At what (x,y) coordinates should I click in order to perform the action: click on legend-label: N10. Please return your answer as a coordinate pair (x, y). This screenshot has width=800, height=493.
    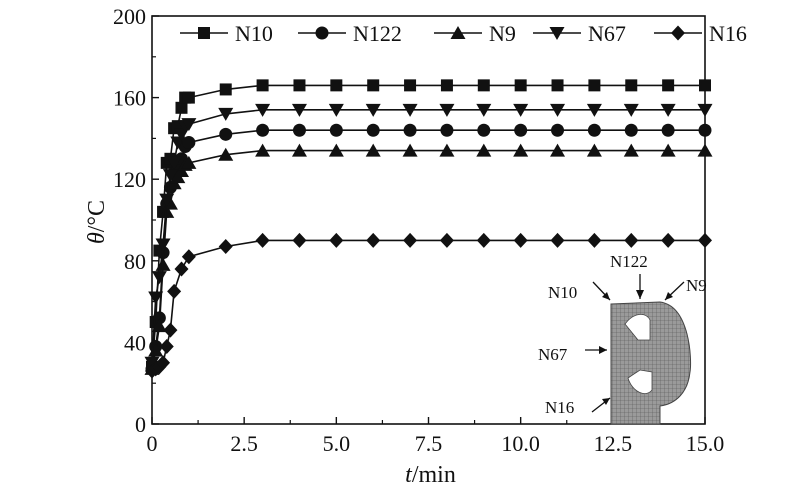
    Looking at the image, I should click on (254, 33).